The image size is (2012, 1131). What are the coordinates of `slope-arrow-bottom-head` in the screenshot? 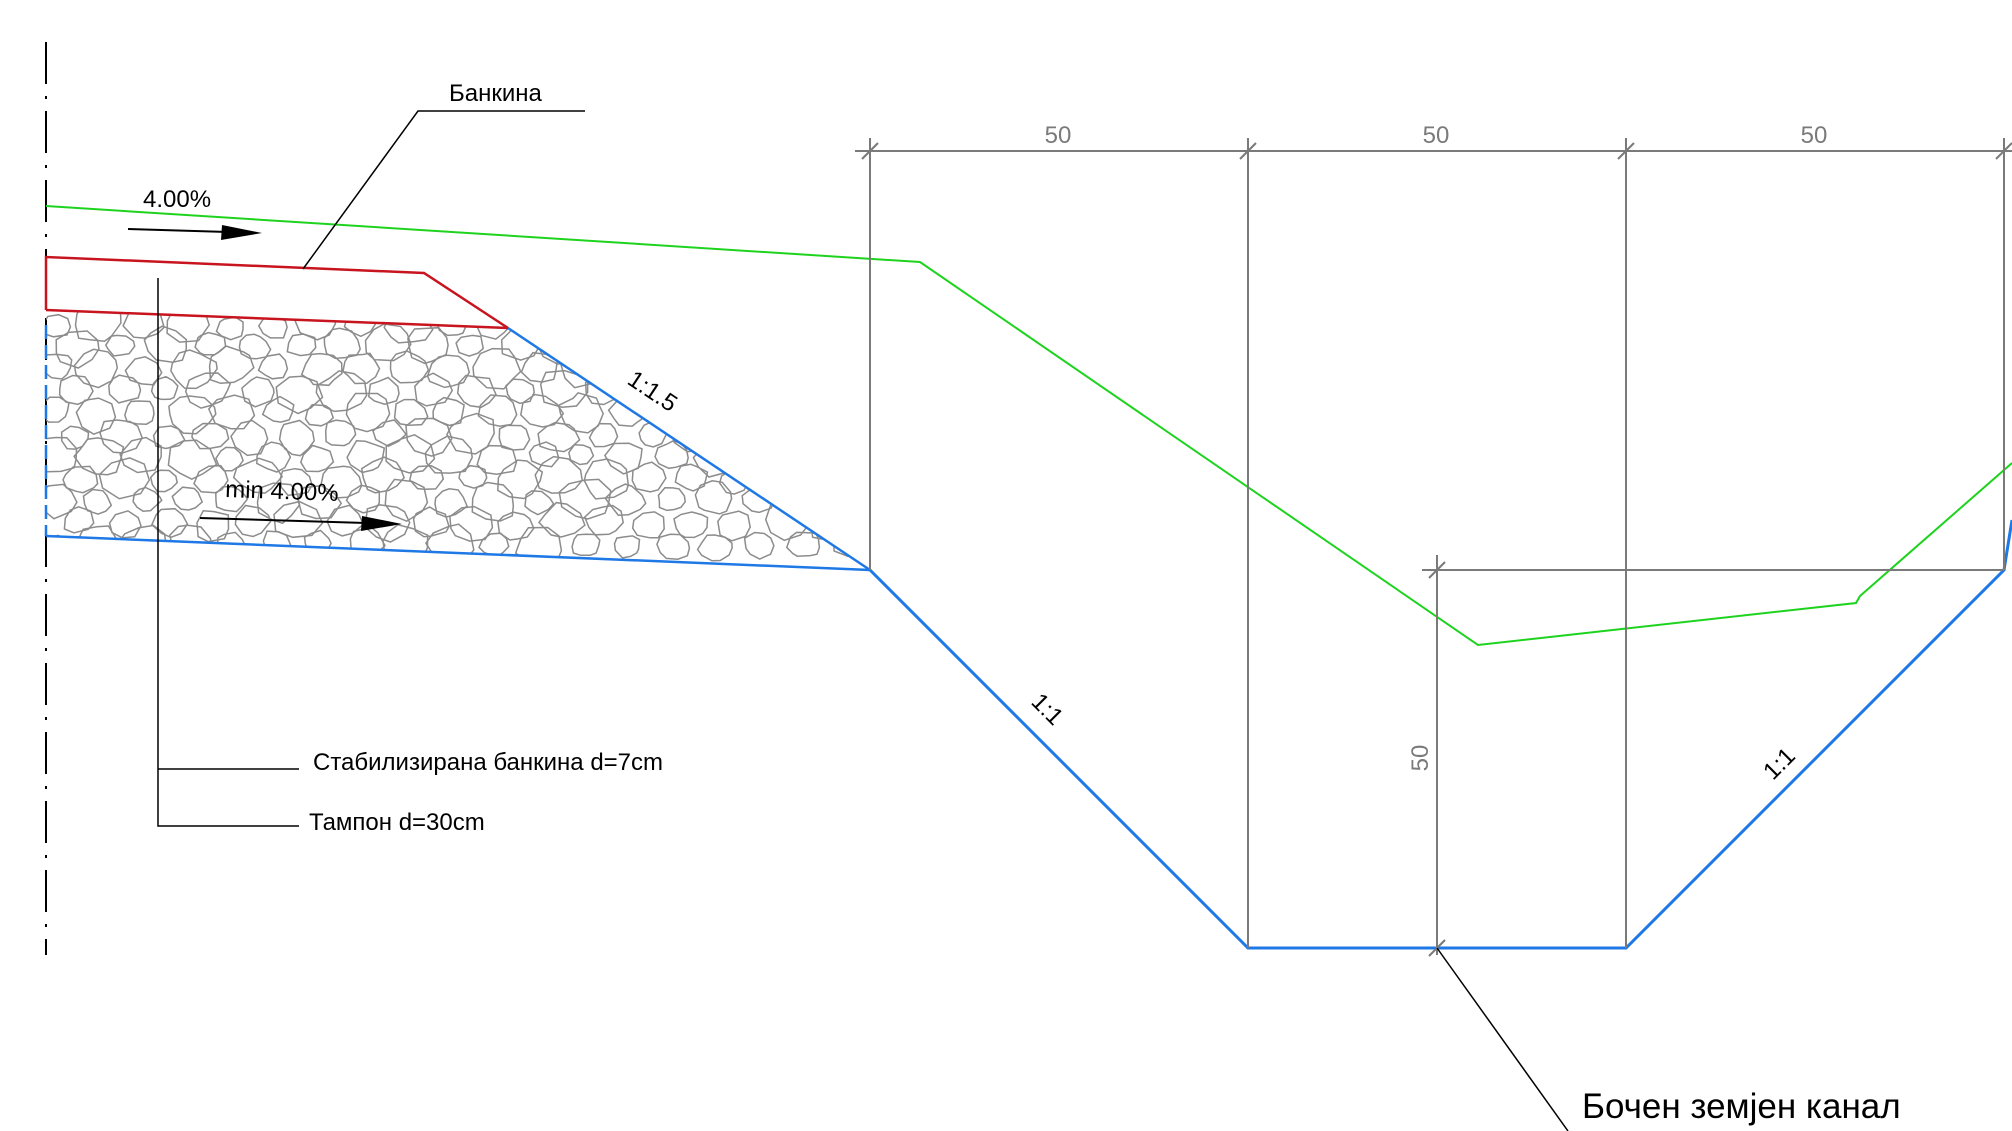 It's located at (381, 523).